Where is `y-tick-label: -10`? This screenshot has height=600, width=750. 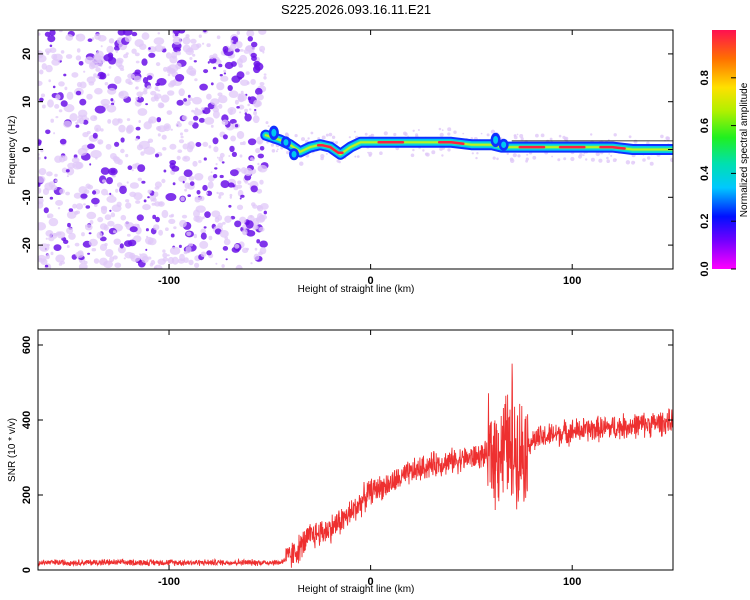 y-tick-label: -10 is located at coordinates (27, 197).